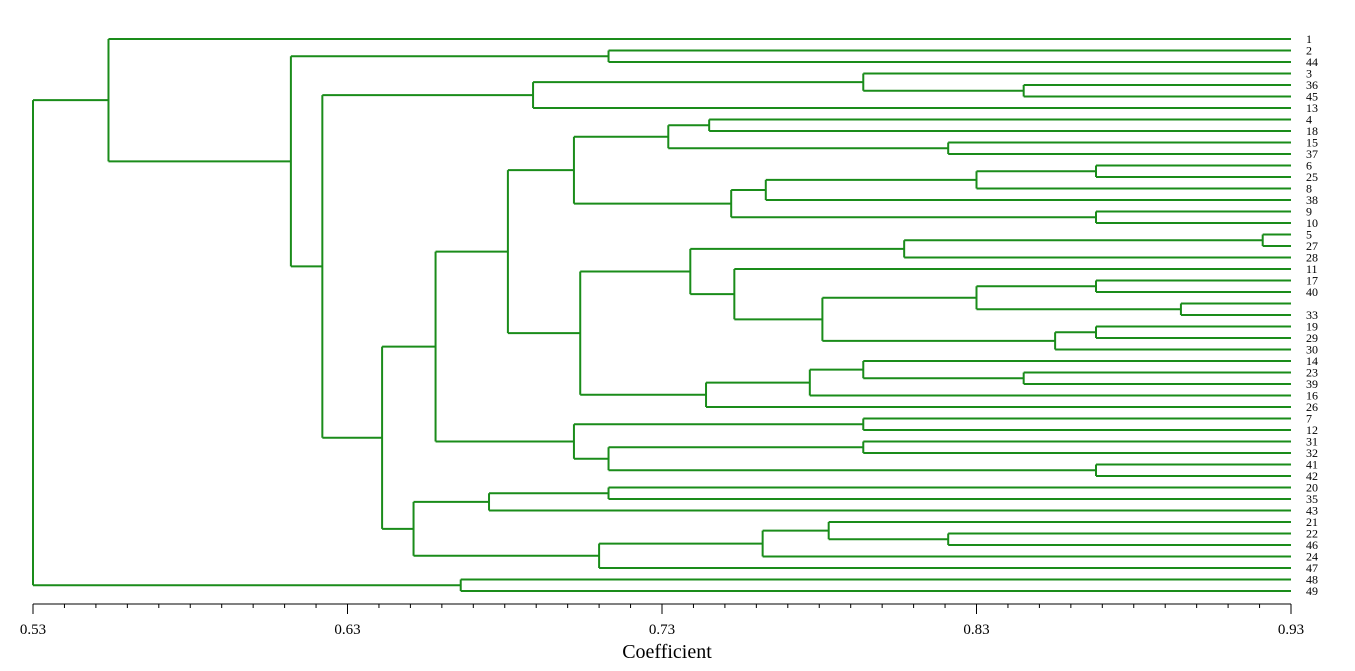 The image size is (1355, 671). I want to click on leaf-label: 42, so click(1312, 476).